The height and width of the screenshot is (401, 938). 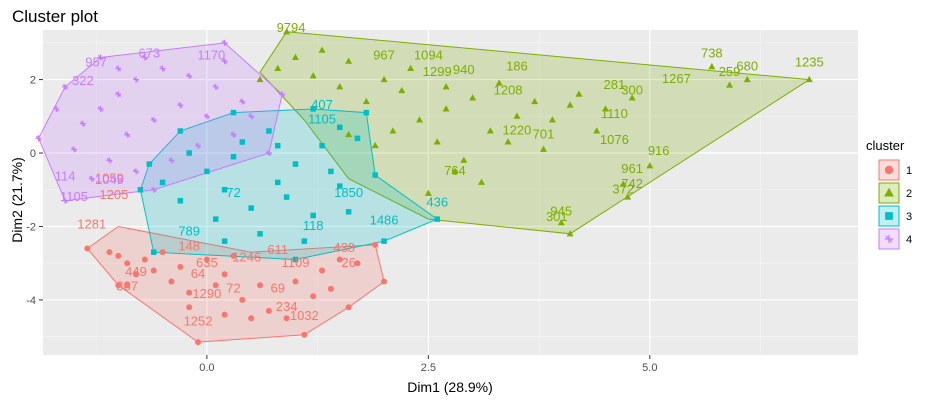 What do you see at coordinates (233, 192) in the screenshot?
I see `cluster-3-point-label: 72` at bounding box center [233, 192].